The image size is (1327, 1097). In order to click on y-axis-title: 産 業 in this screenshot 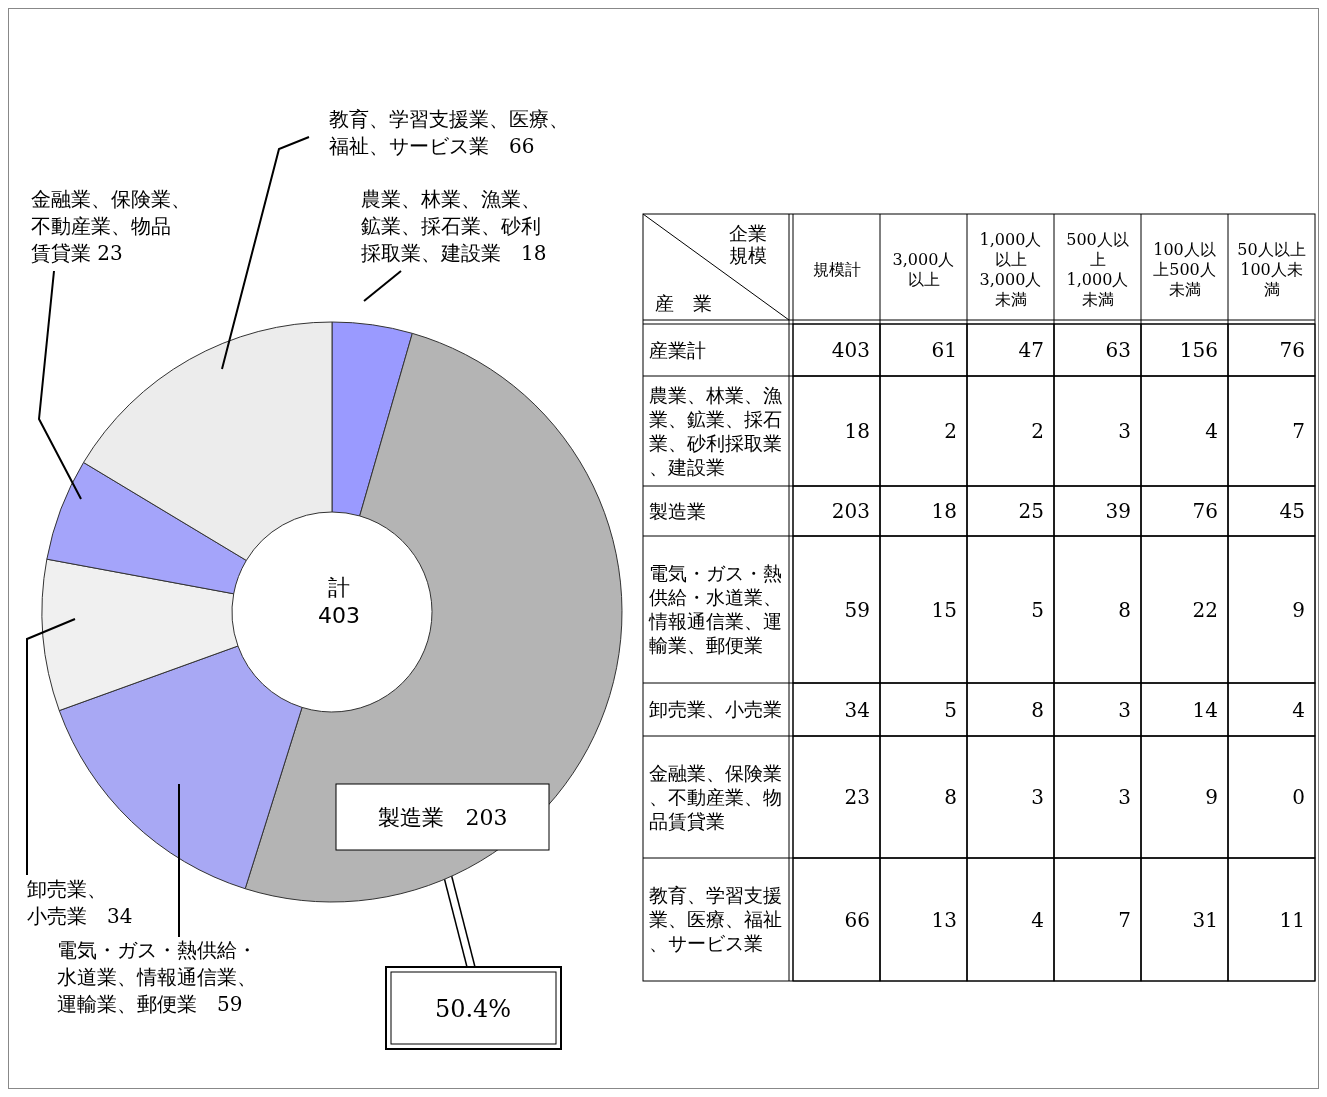, I will do `click(683, 303)`.